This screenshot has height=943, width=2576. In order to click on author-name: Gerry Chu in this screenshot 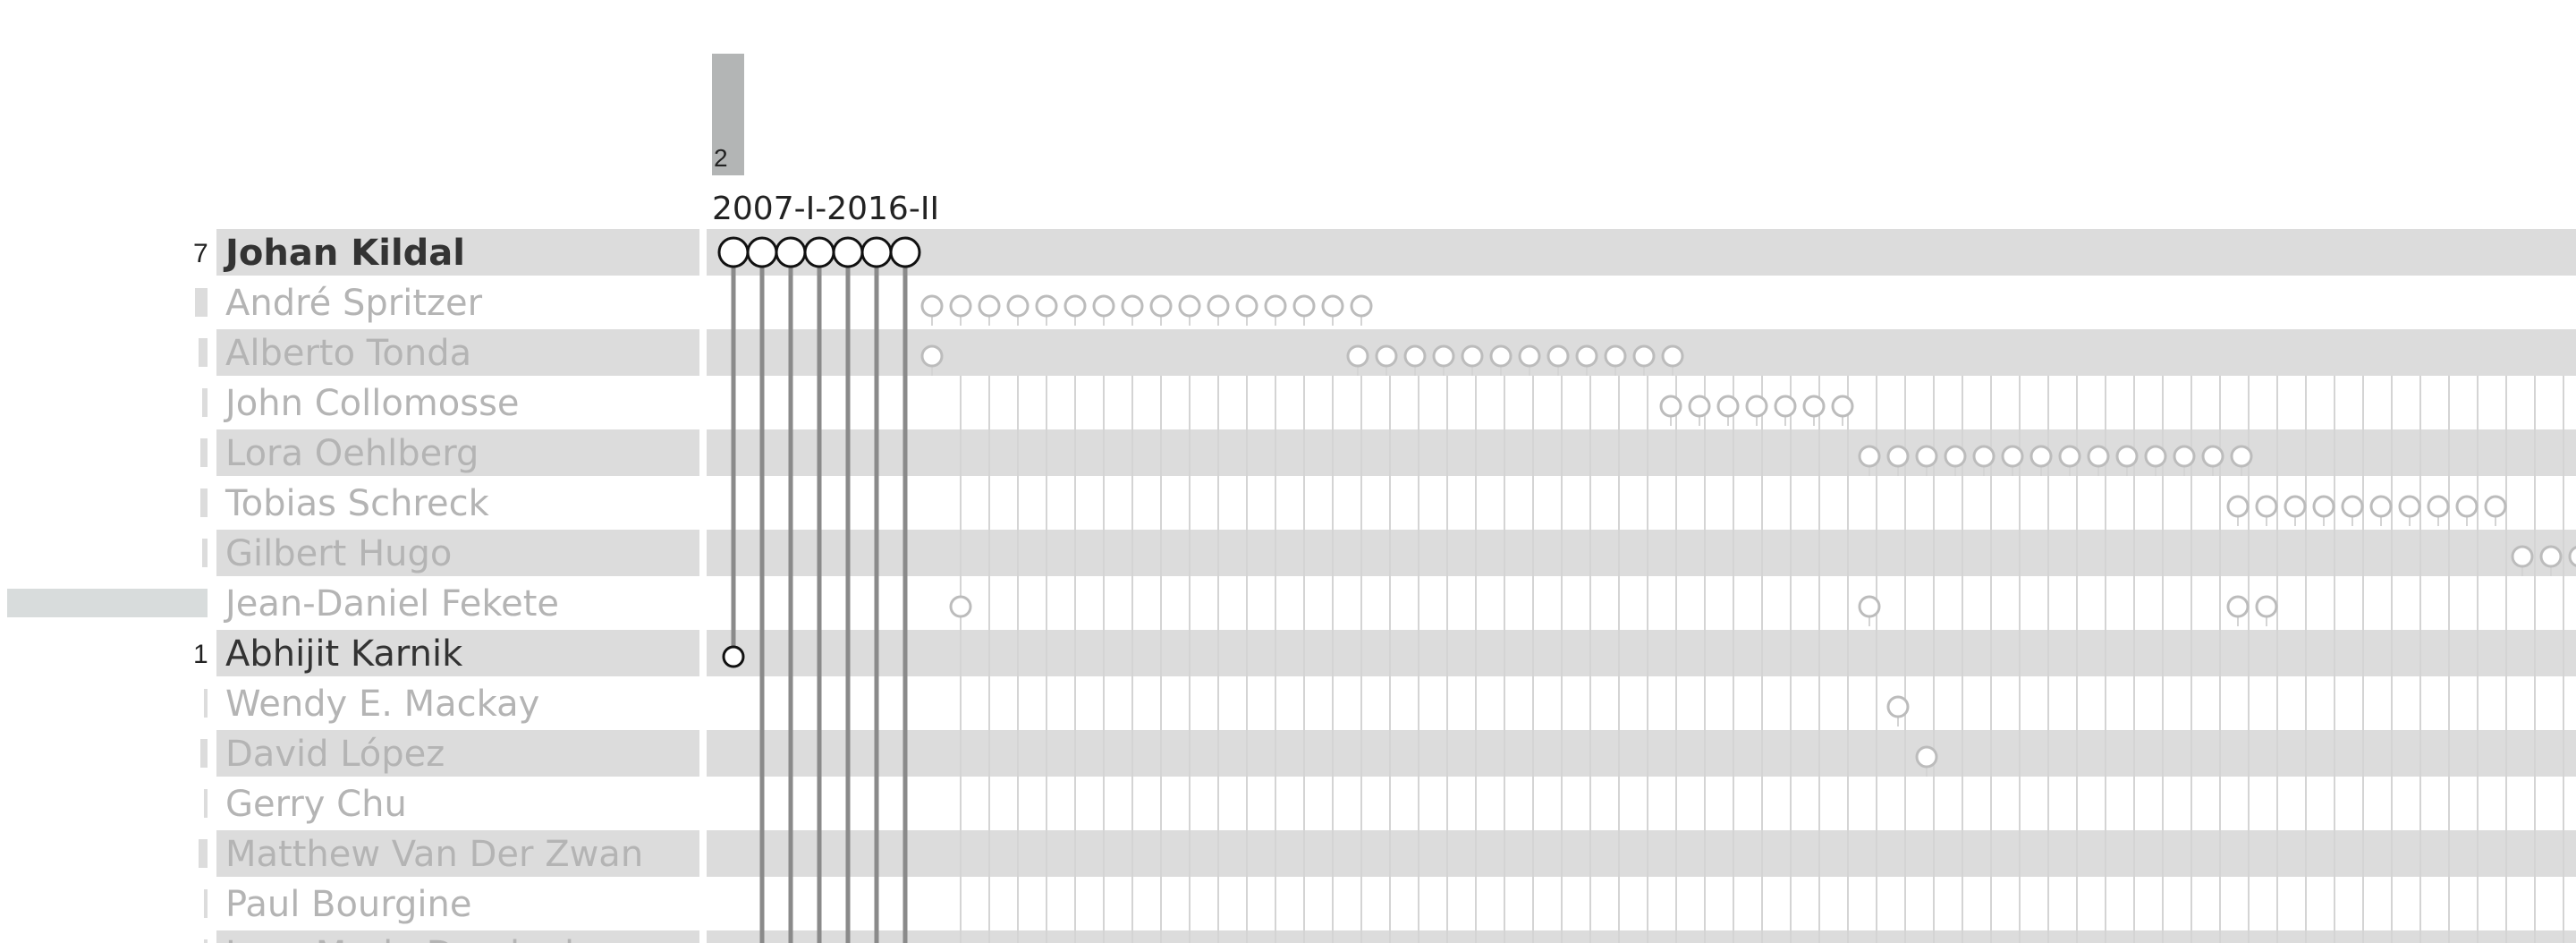, I will do `click(316, 804)`.